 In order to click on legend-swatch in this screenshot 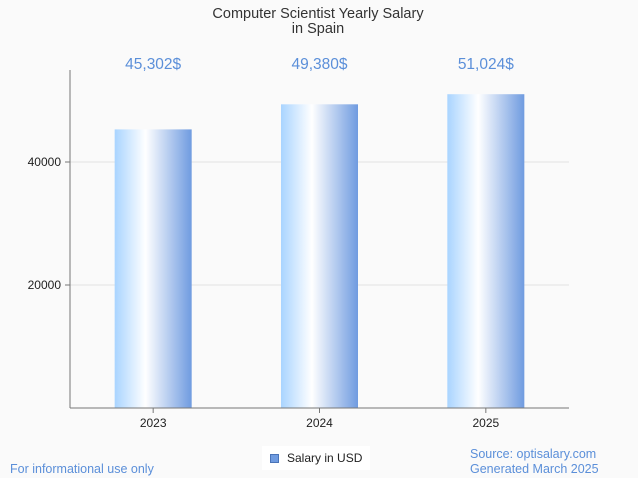, I will do `click(274, 458)`.